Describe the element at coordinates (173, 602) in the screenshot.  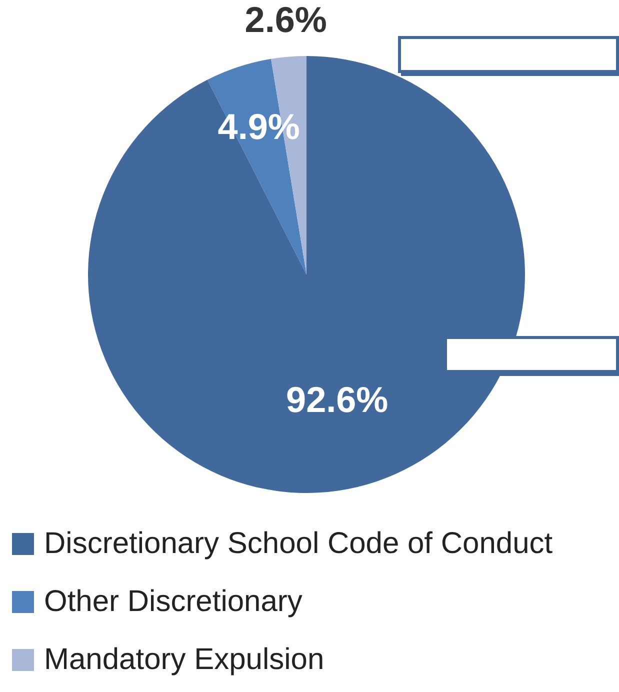
I see `legend-label: Other Discretionary` at that location.